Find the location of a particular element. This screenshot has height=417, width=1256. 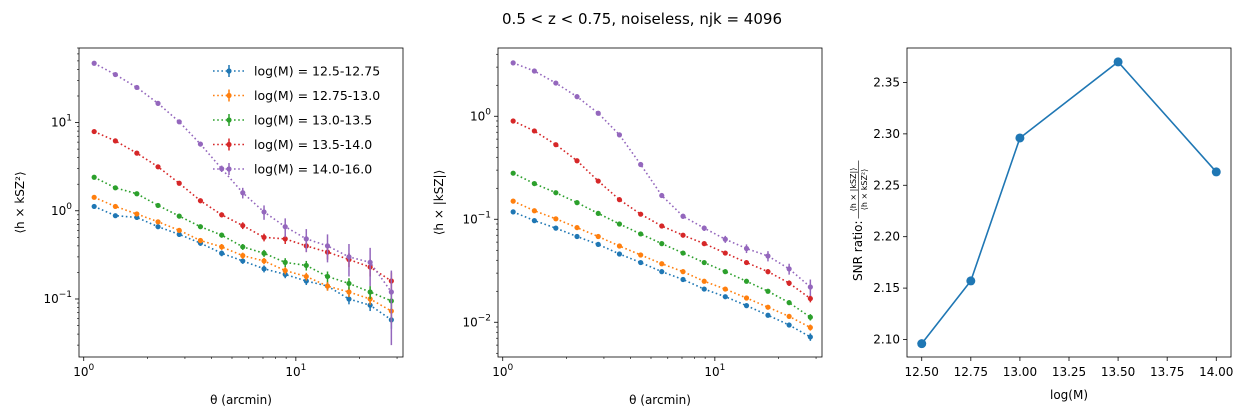

legend-label: log(M) = 13.0-13.5 is located at coordinates (313, 120).